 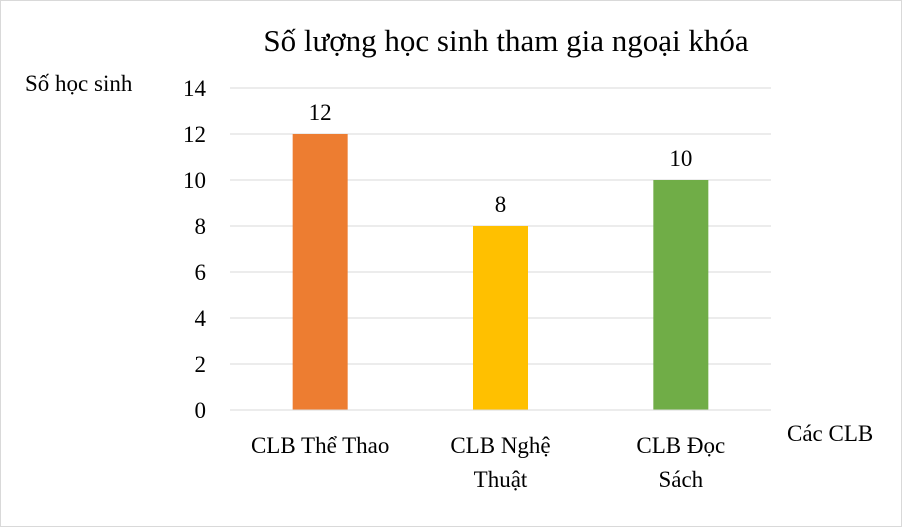 I want to click on x-axis-label: Các CLB, so click(x=830, y=433).